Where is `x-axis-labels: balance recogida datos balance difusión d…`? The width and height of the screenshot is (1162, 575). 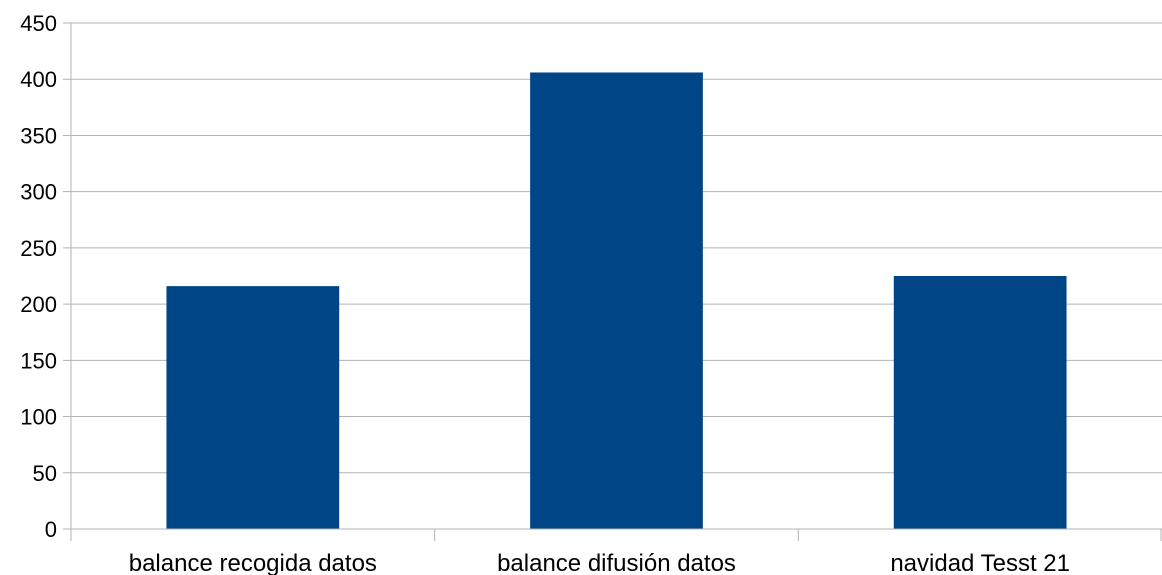 x-axis-labels: balance recogida datos balance difusión d… is located at coordinates (599, 562).